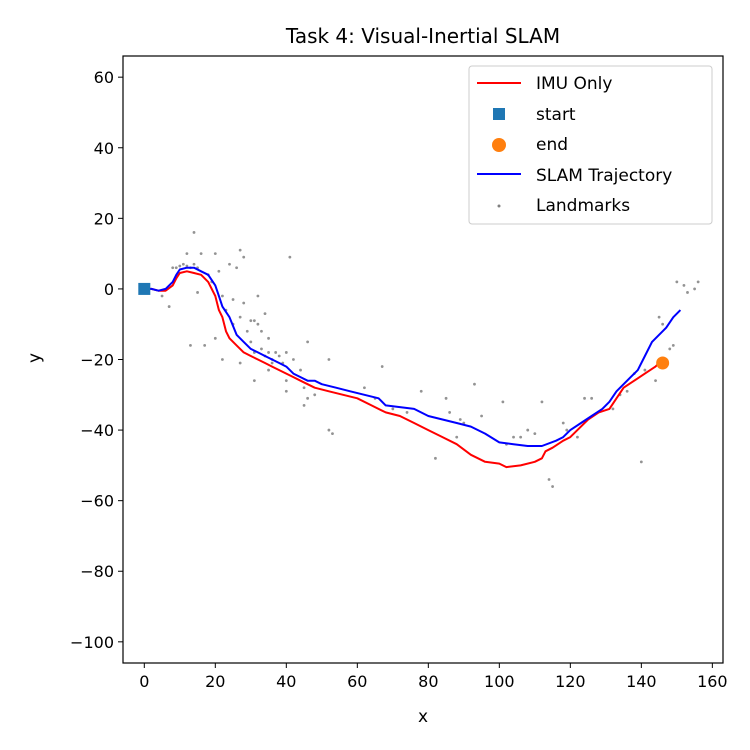 The width and height of the screenshot is (750, 750). I want to click on legend-swatch-end, so click(499, 145).